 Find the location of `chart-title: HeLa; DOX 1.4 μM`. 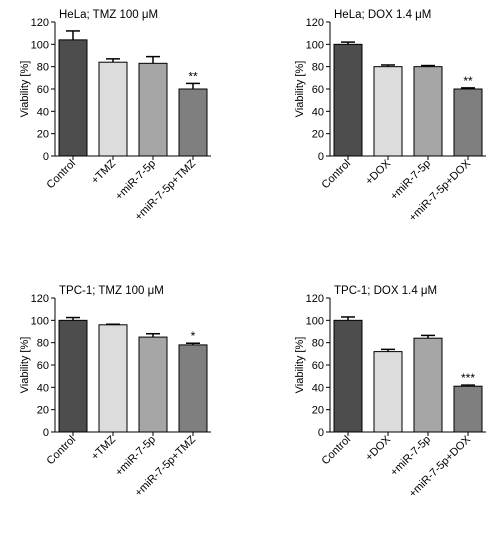

chart-title: HeLa; DOX 1.4 μM is located at coordinates (382, 15).